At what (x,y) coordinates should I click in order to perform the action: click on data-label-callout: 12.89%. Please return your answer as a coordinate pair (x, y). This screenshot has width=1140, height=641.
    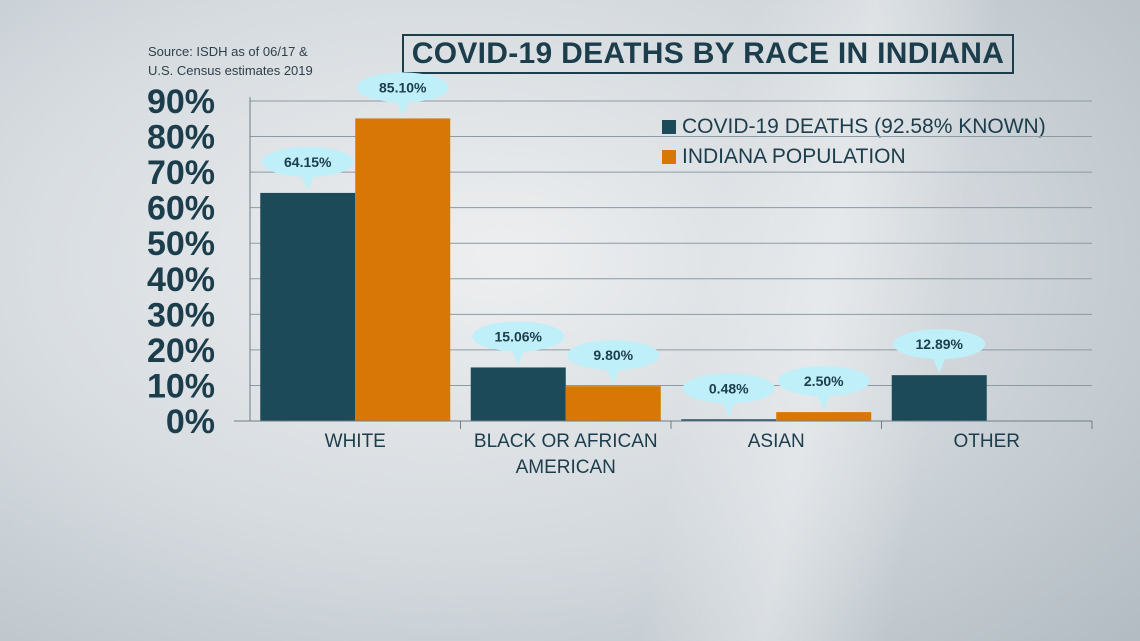
    Looking at the image, I should click on (939, 351).